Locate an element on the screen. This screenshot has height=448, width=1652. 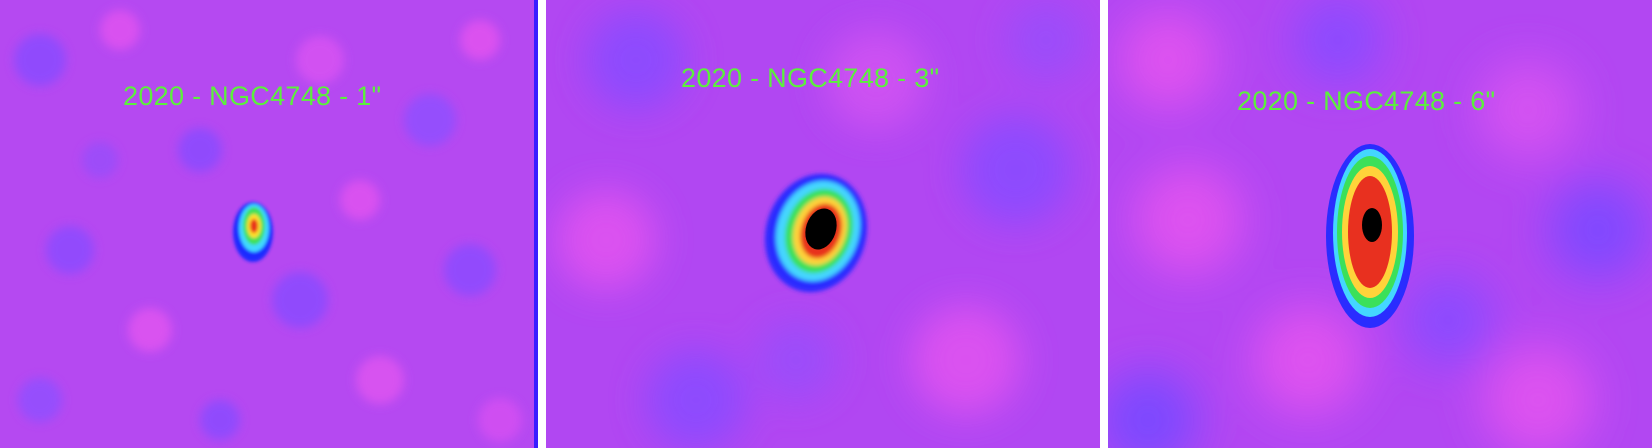
panel-edge is located at coordinates (536, 224).